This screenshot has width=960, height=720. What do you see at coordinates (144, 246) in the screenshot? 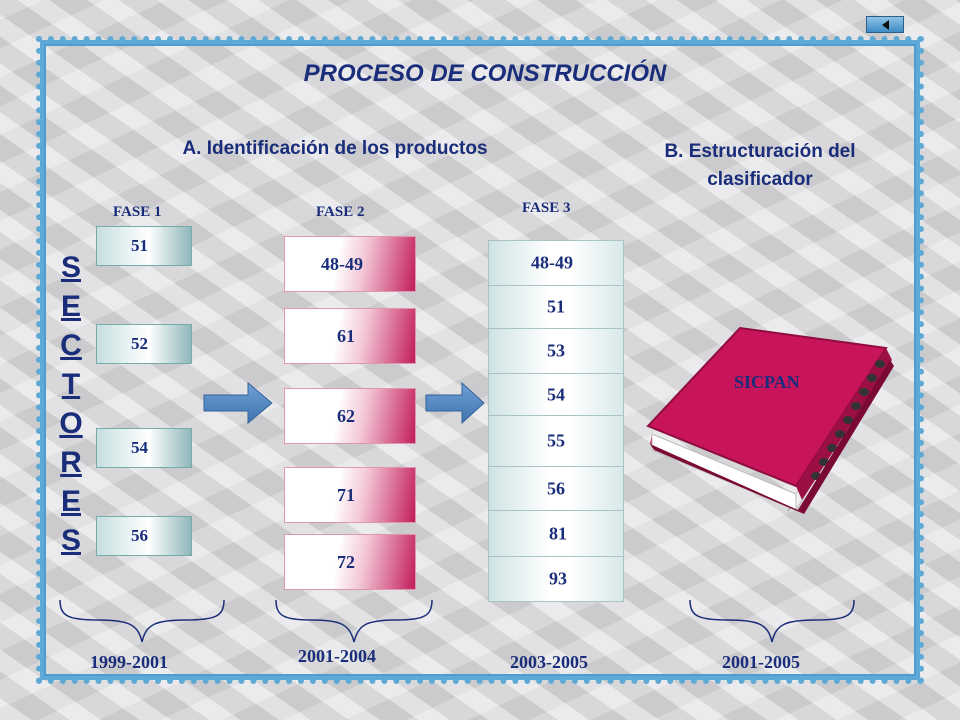
I see `fase1-box: 51` at bounding box center [144, 246].